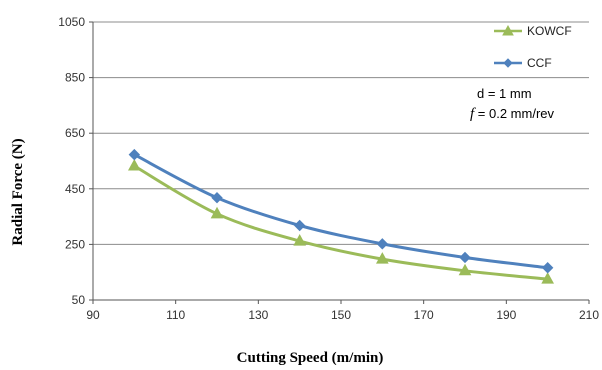 This screenshot has width=602, height=370. Describe the element at coordinates (506, 315) in the screenshot. I see `x-tick-label: 190` at that location.